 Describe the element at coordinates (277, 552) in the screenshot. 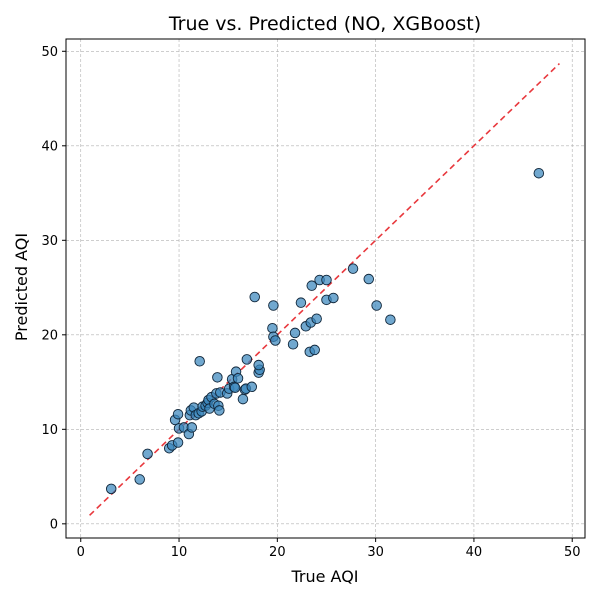

I see `x-tick-label: 20` at that location.